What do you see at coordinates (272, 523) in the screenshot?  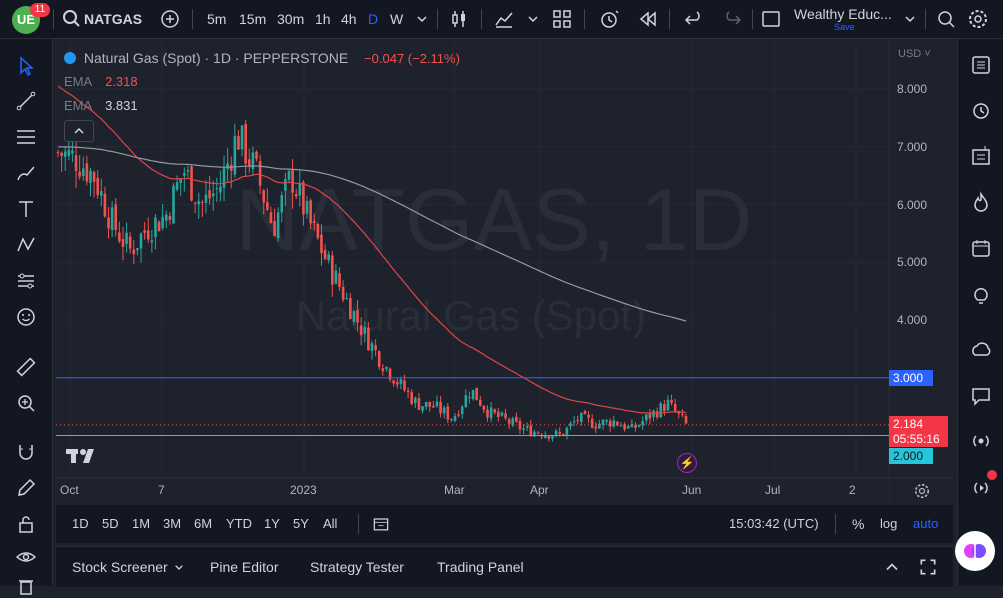 I see `range-1y: 1Y` at bounding box center [272, 523].